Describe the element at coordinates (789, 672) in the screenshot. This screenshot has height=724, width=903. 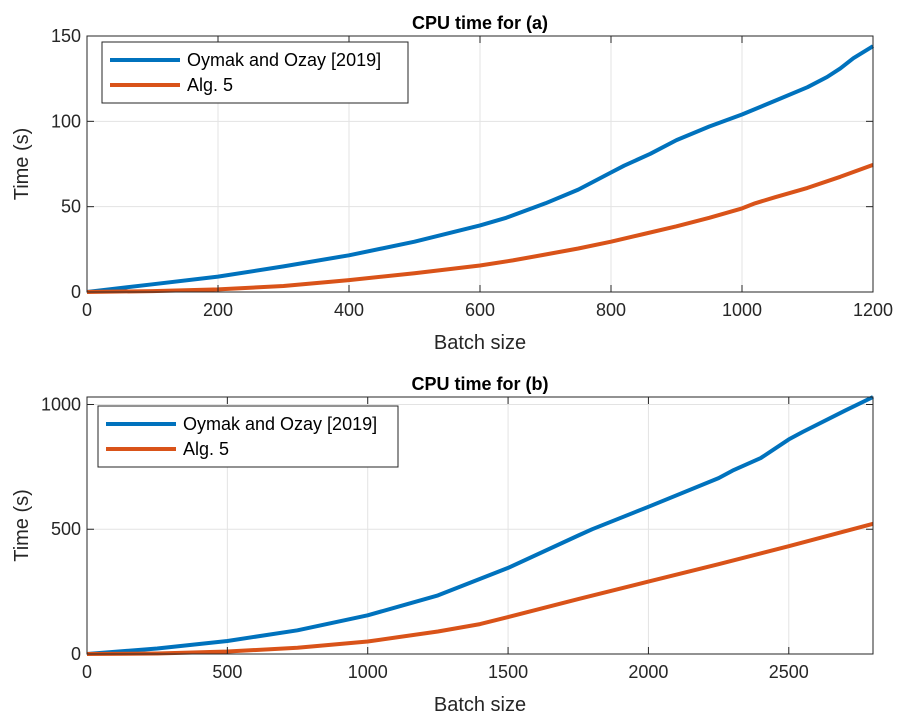
I see `x-tick-label: 2500` at that location.